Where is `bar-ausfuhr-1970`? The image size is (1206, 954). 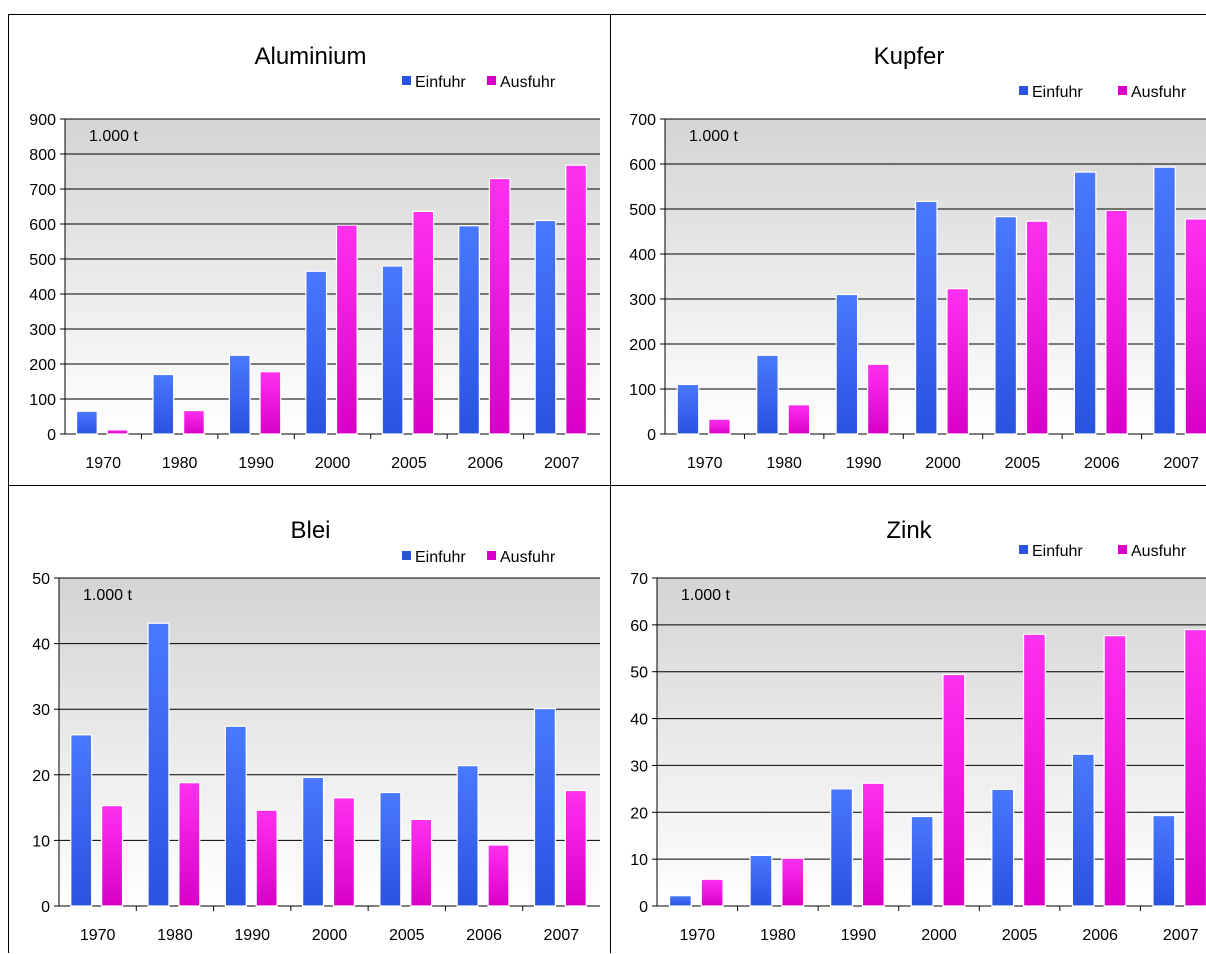
bar-ausfuhr-1970 is located at coordinates (117, 432).